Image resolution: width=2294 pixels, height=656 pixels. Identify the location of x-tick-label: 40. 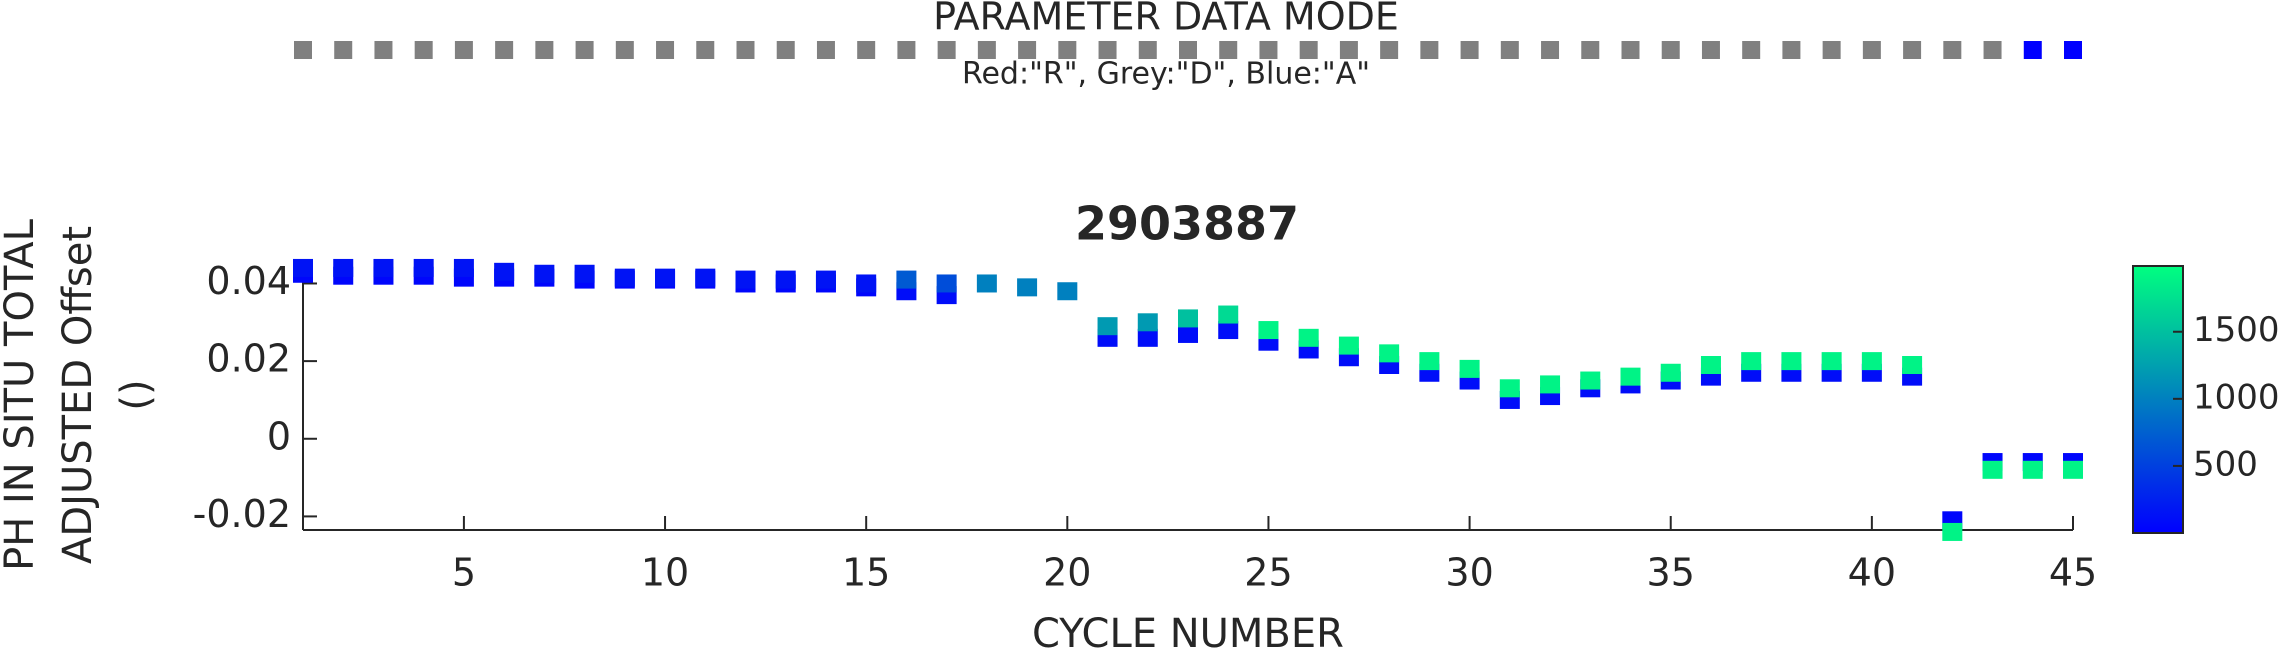
(1872, 573).